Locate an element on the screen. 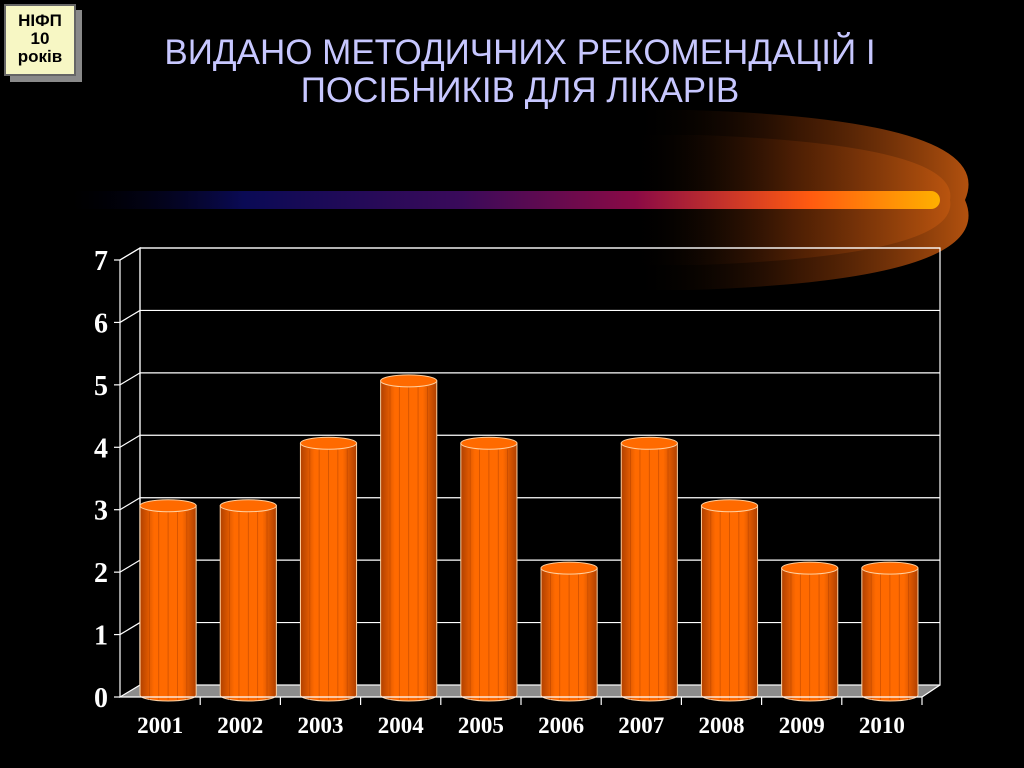 Image resolution: width=1024 pixels, height=768 pixels. y-tick-label: 5 is located at coordinates (101, 386).